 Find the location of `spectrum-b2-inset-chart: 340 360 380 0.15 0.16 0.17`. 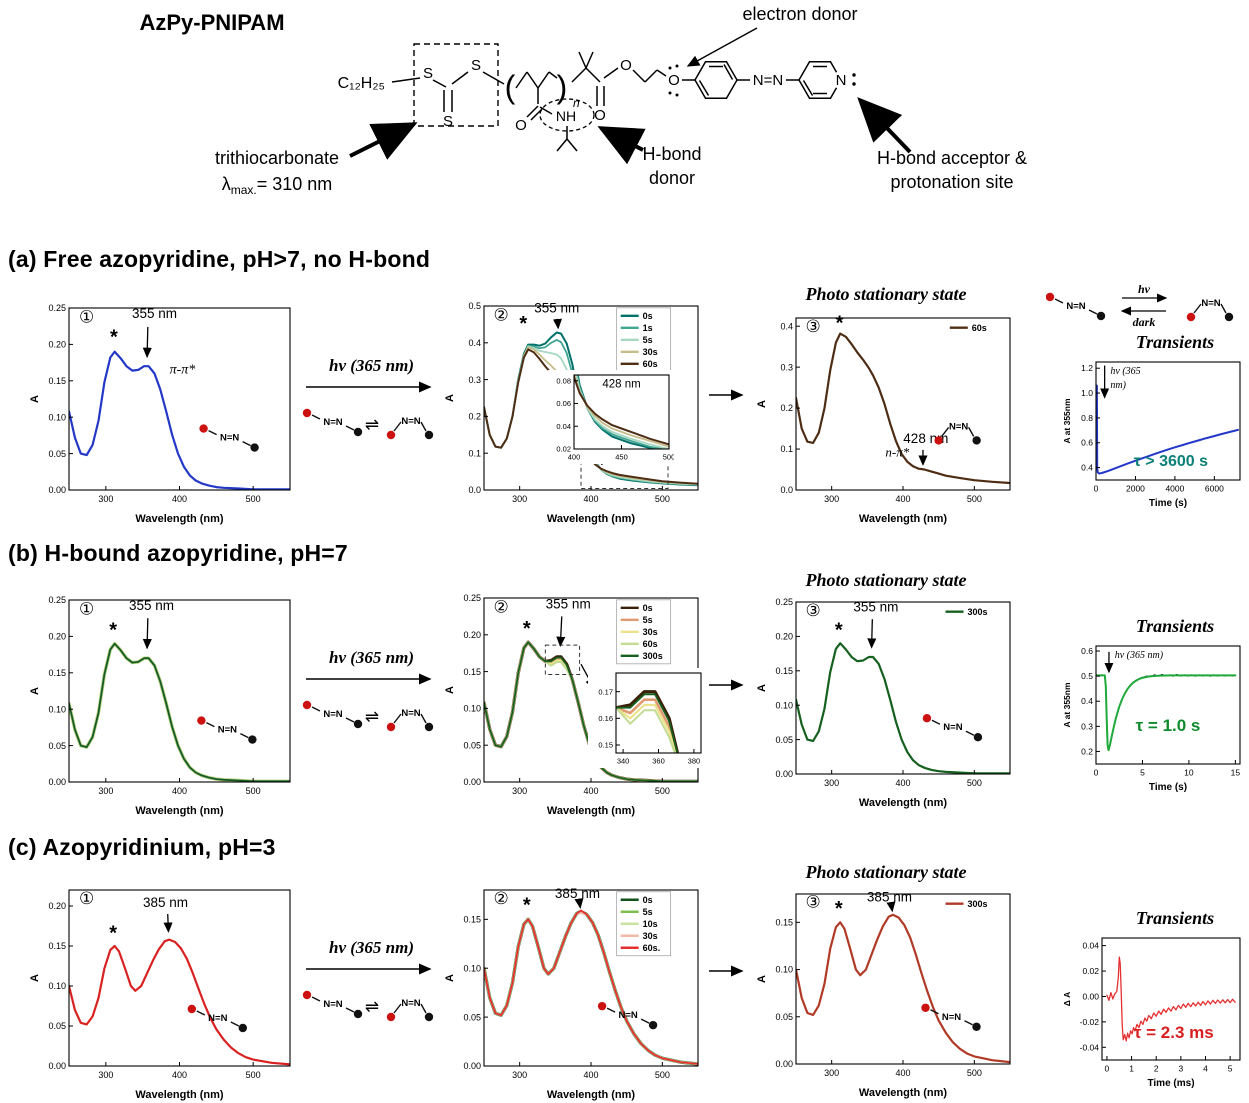

spectrum-b2-inset-chart: 340 360 380 0.15 0.16 0.17 is located at coordinates (647, 718).